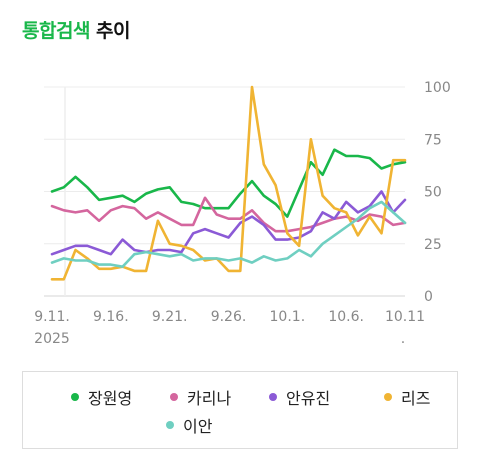 Image resolution: width=480 pixels, height=451 pixels. I want to click on legend-item: 안유진, so click(299, 397).